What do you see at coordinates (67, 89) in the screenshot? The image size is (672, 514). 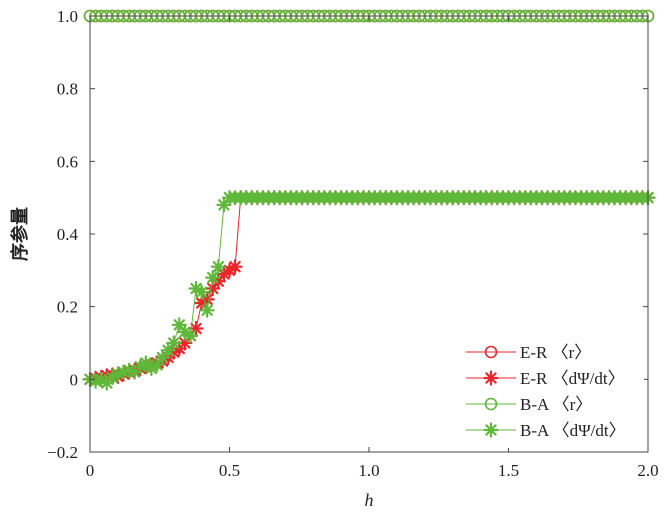 I see `y-tick-label: 0.8` at bounding box center [67, 89].